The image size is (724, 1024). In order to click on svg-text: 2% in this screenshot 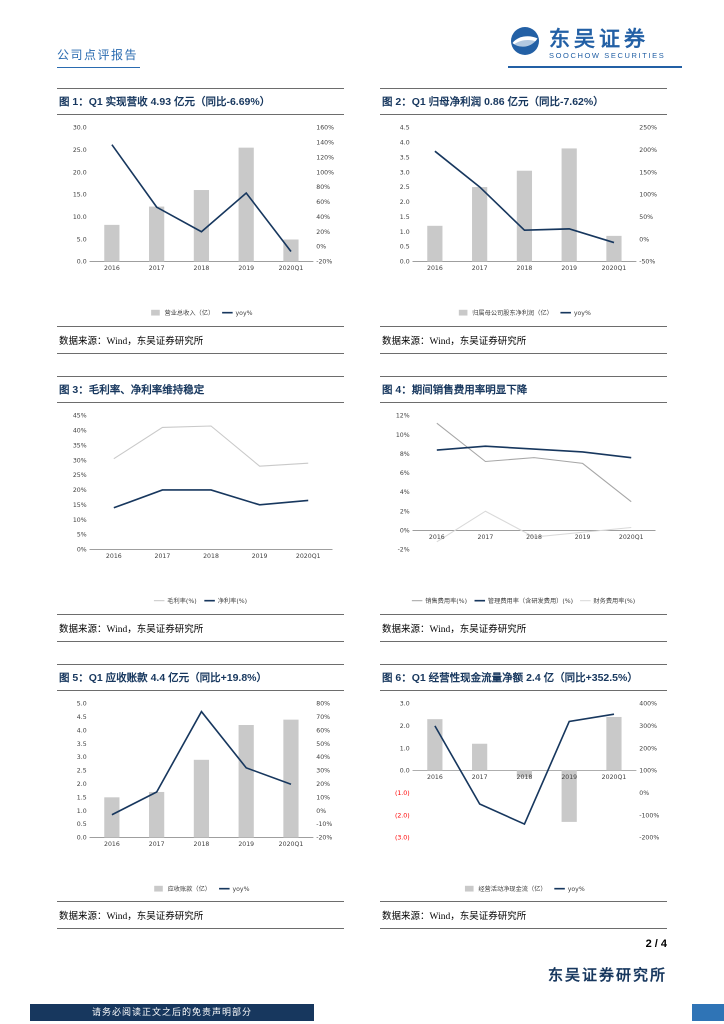, I will do `click(405, 511)`.